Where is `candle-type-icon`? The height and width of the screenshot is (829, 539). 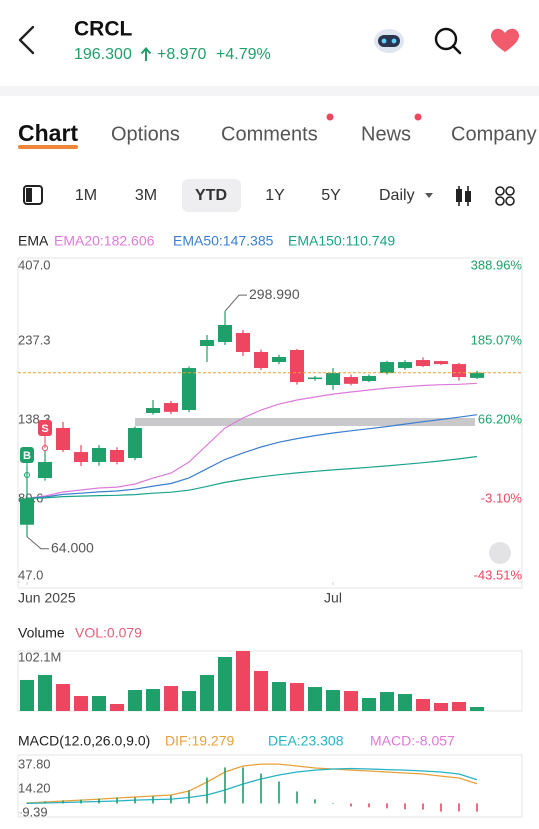 candle-type-icon is located at coordinates (463, 196).